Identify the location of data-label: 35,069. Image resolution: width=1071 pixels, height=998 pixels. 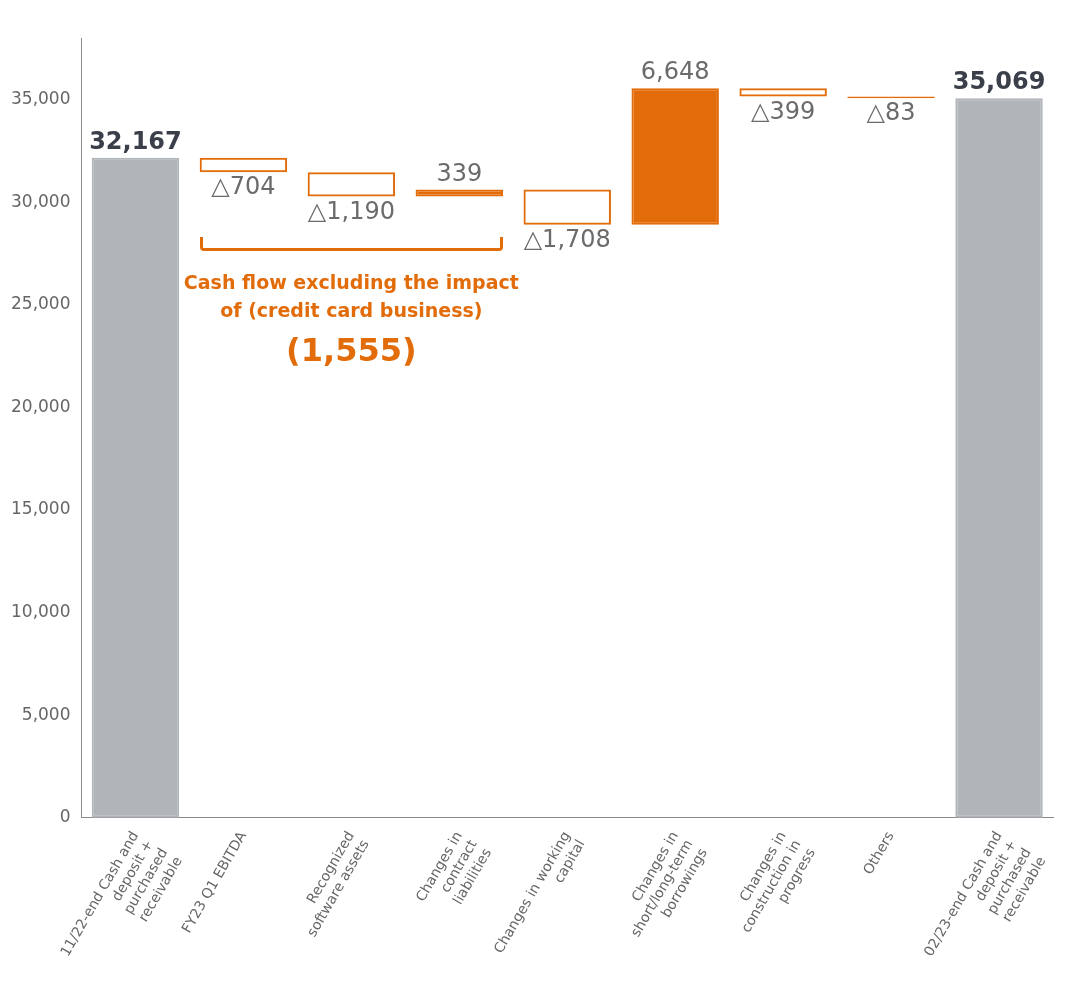
(999, 81).